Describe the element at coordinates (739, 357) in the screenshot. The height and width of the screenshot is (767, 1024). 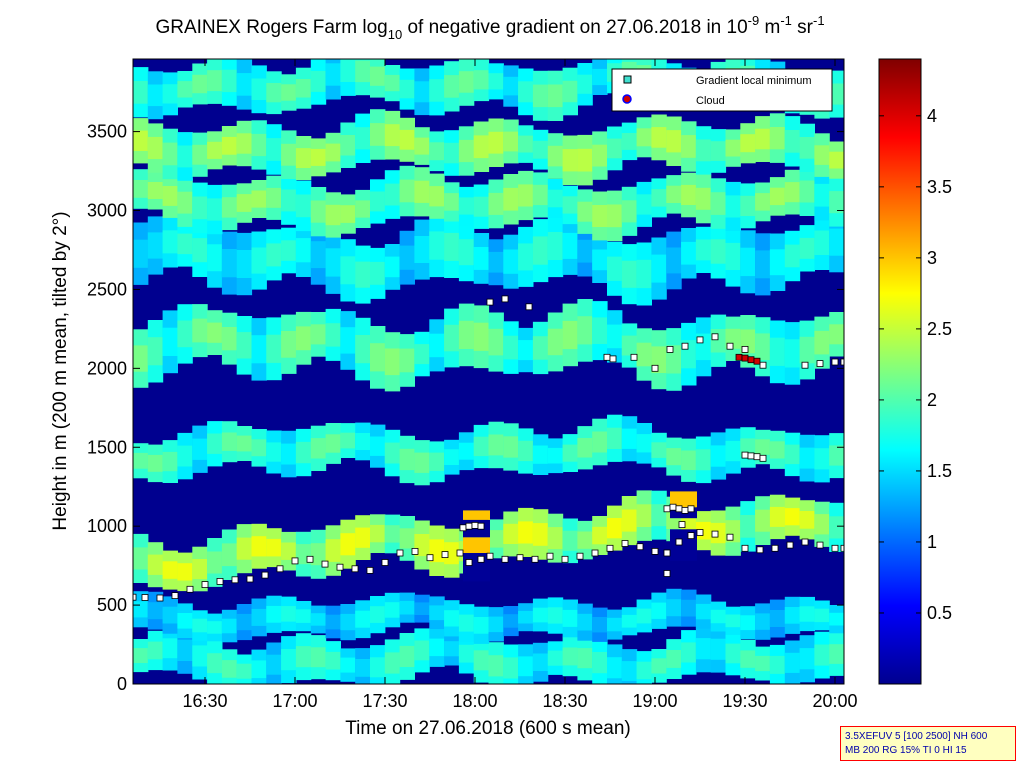
I see `cloud-point` at that location.